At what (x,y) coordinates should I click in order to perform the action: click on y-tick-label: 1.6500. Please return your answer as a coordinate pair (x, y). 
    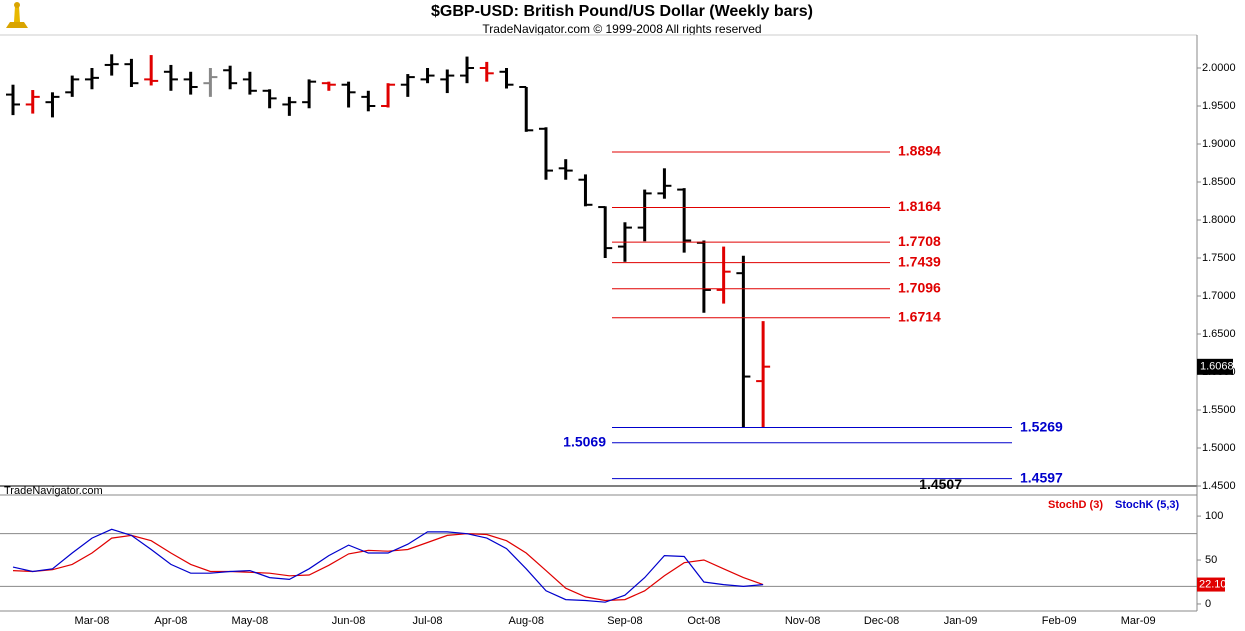
    Looking at the image, I should click on (1219, 334).